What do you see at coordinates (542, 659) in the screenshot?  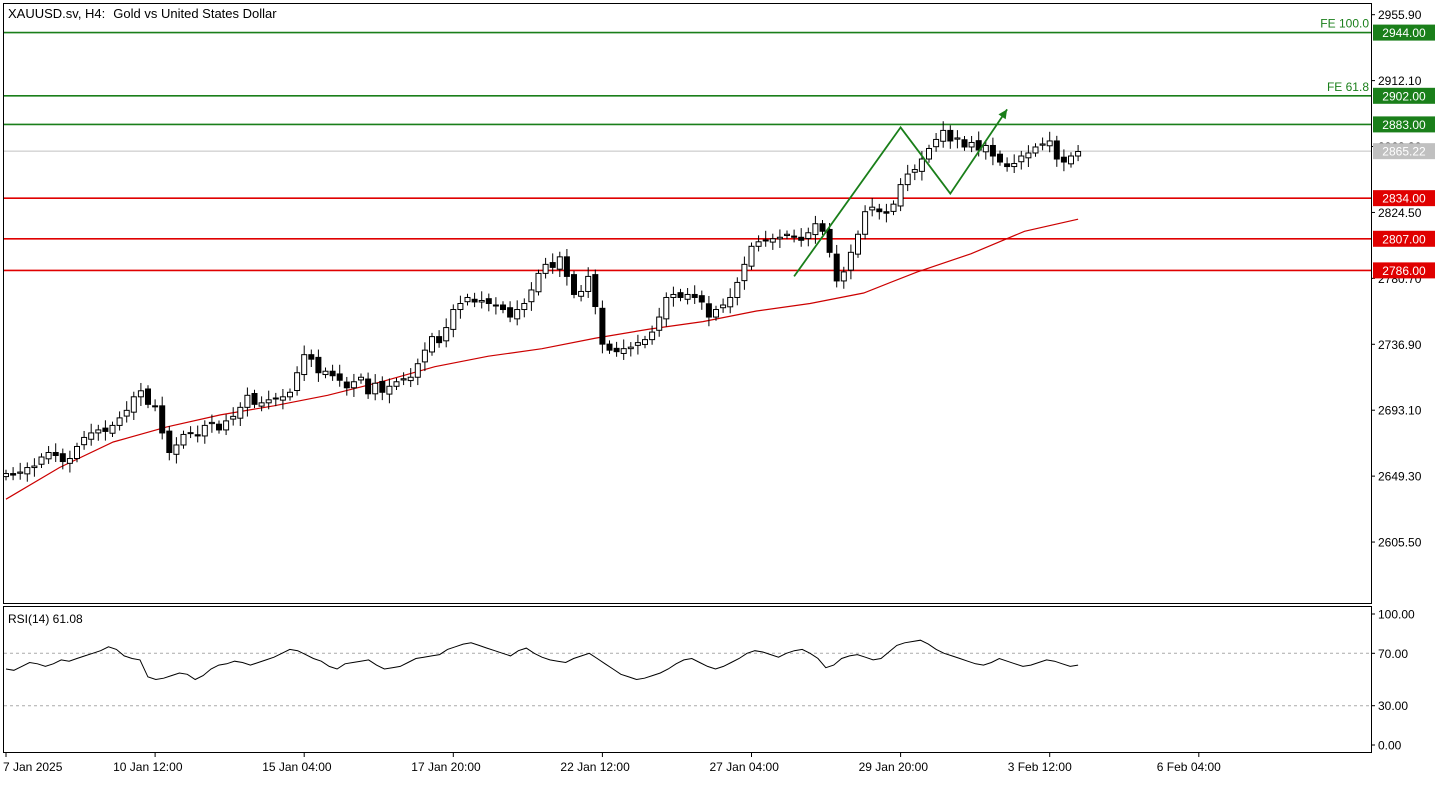 I see `rsi-line` at bounding box center [542, 659].